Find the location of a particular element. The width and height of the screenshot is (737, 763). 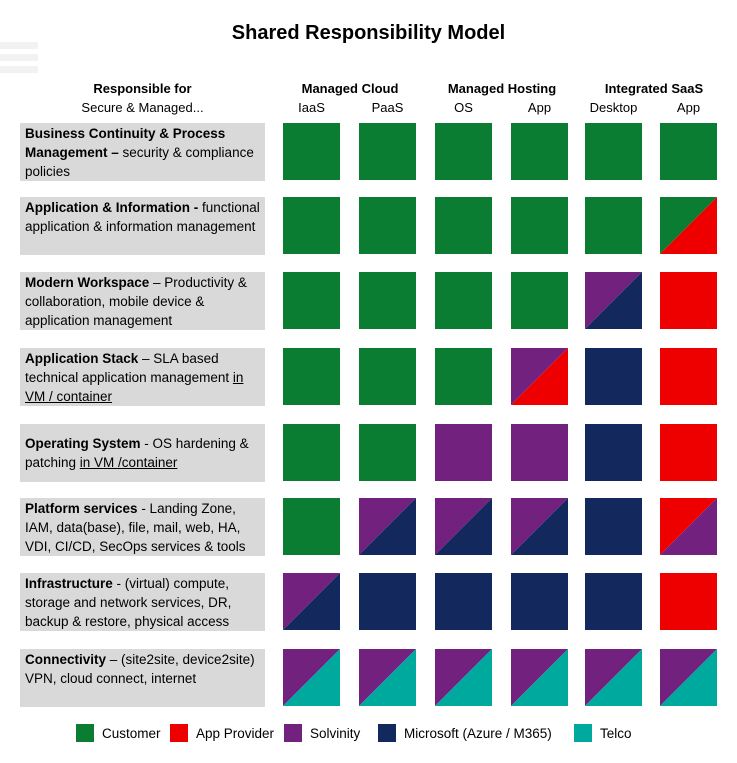

legend-item-microsoft: Microsoft (Azure / M365) is located at coordinates (465, 733).